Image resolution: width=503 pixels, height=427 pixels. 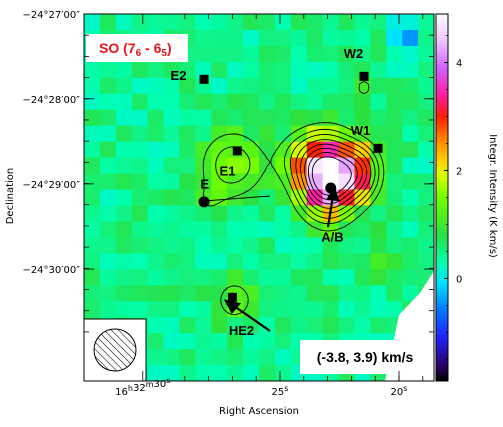 I want to click on arrow-ab-head, so click(x=333, y=193).